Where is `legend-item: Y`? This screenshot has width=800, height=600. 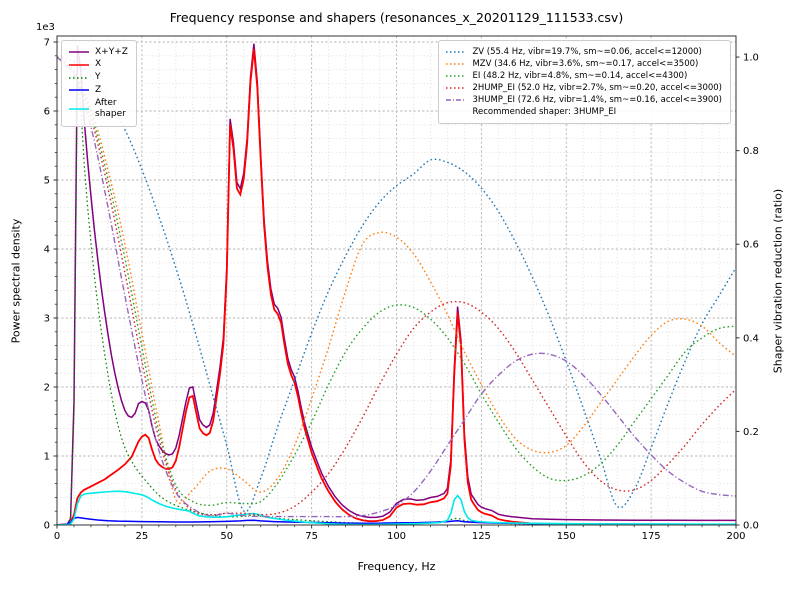
legend-item: Y is located at coordinates (98, 77).